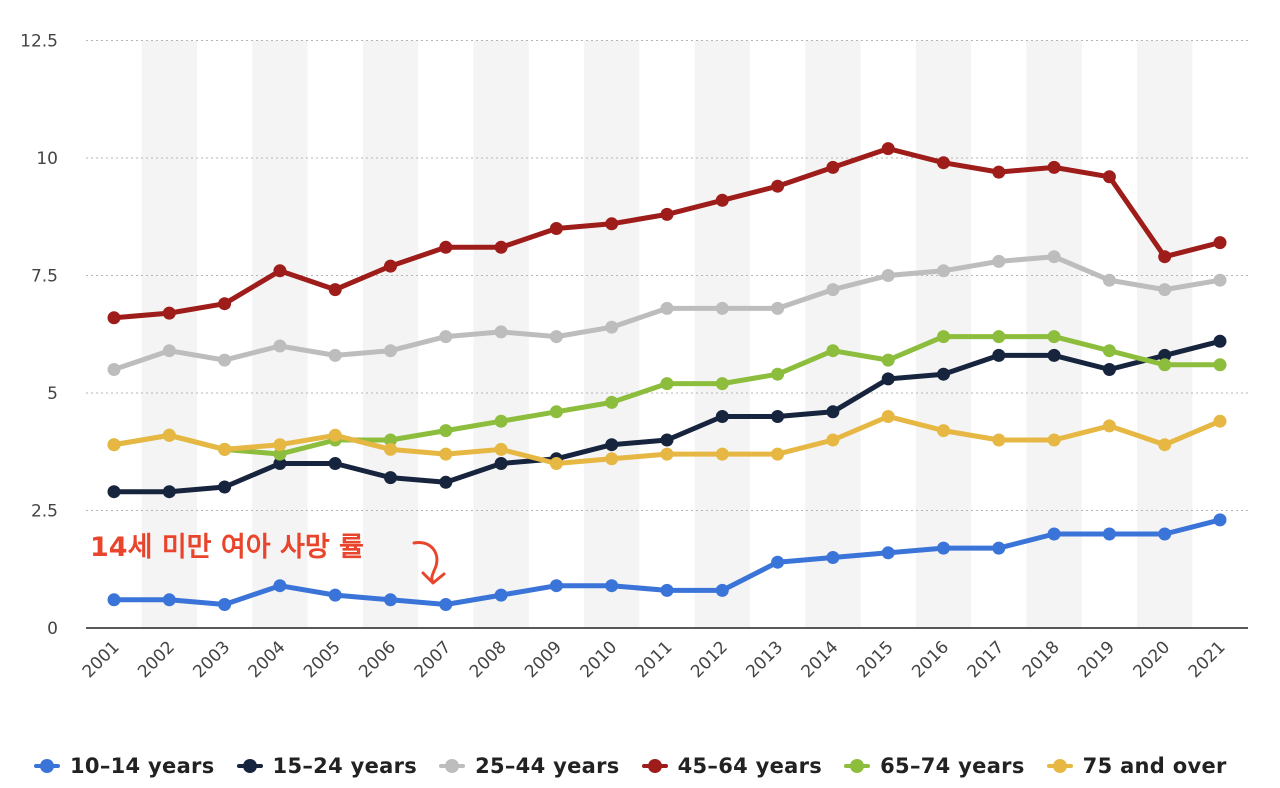 This screenshot has width=1280, height=788. What do you see at coordinates (529, 766) in the screenshot?
I see `legend-item: 25–44 years` at bounding box center [529, 766].